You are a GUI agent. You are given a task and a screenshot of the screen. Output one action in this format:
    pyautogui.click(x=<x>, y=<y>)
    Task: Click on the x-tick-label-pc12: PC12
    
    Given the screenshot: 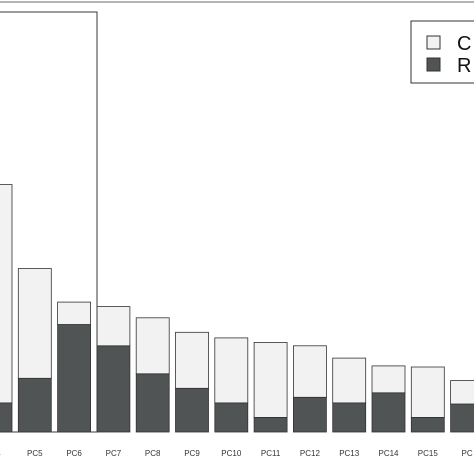 What is the action you would take?
    pyautogui.click(x=310, y=453)
    